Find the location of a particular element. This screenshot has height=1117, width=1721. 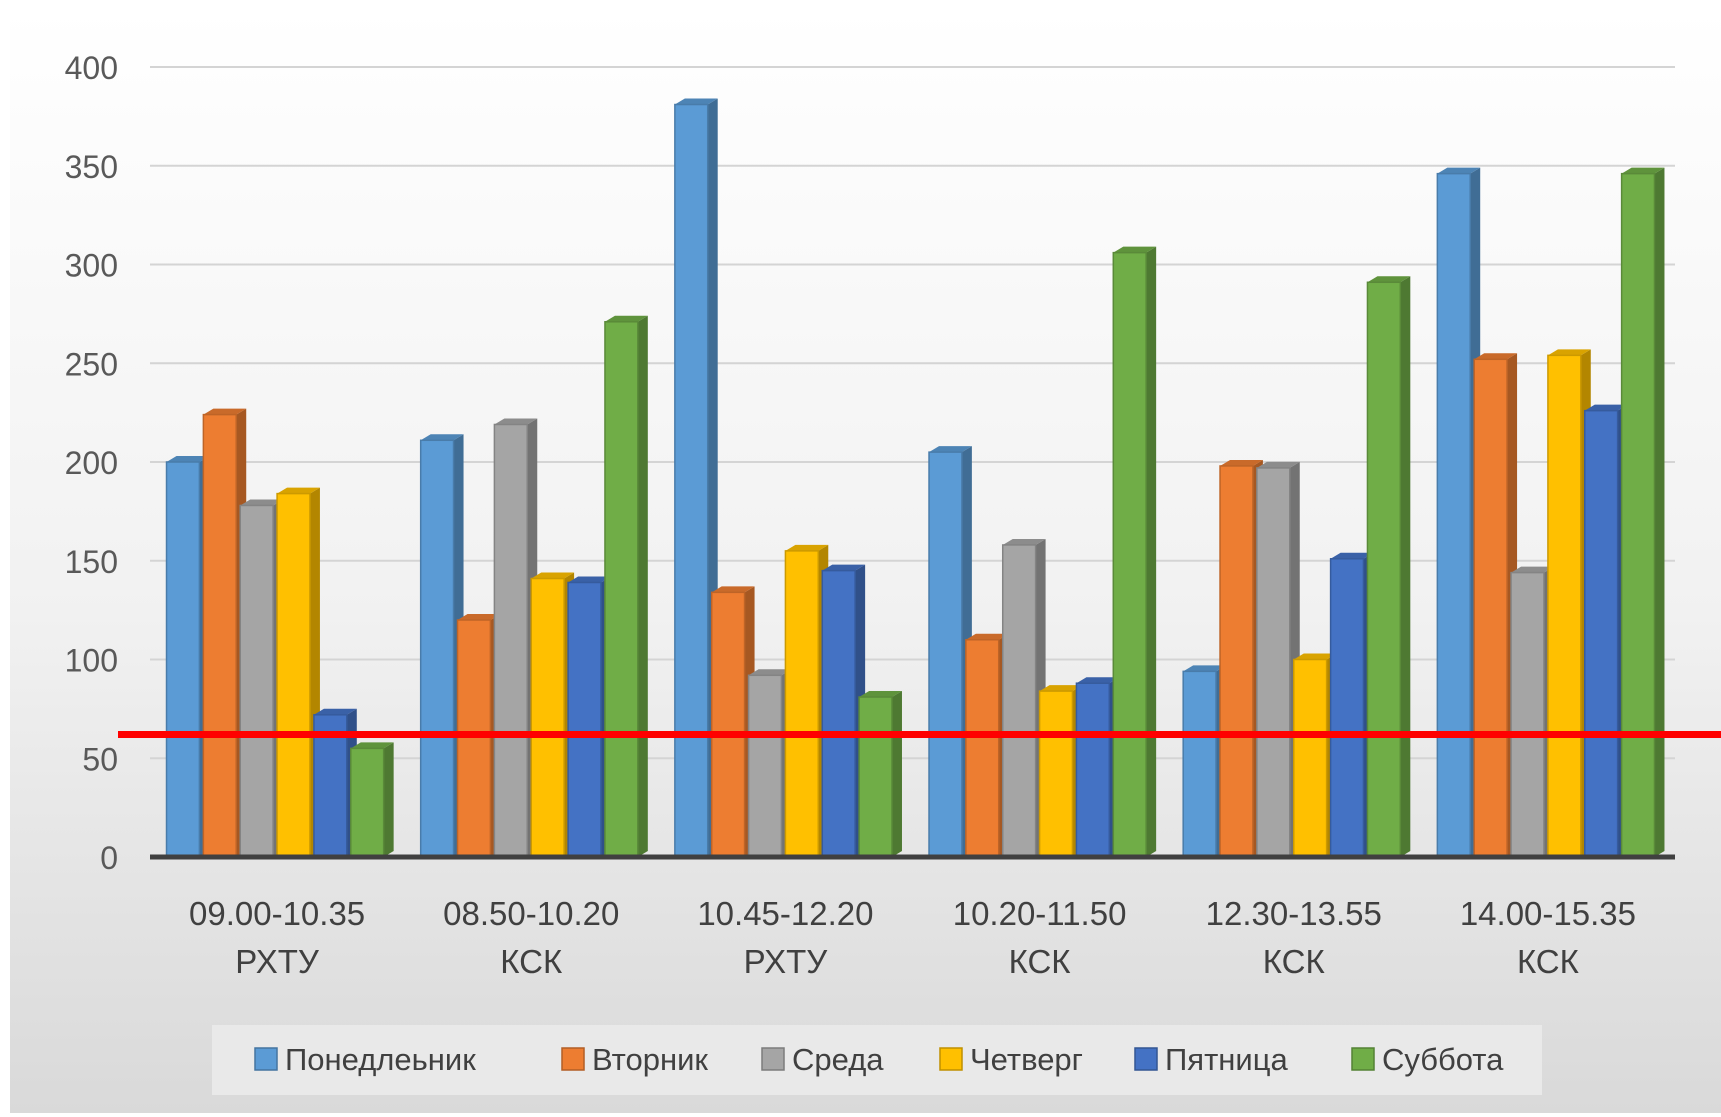

legend-label: Четверг is located at coordinates (1026, 1059).